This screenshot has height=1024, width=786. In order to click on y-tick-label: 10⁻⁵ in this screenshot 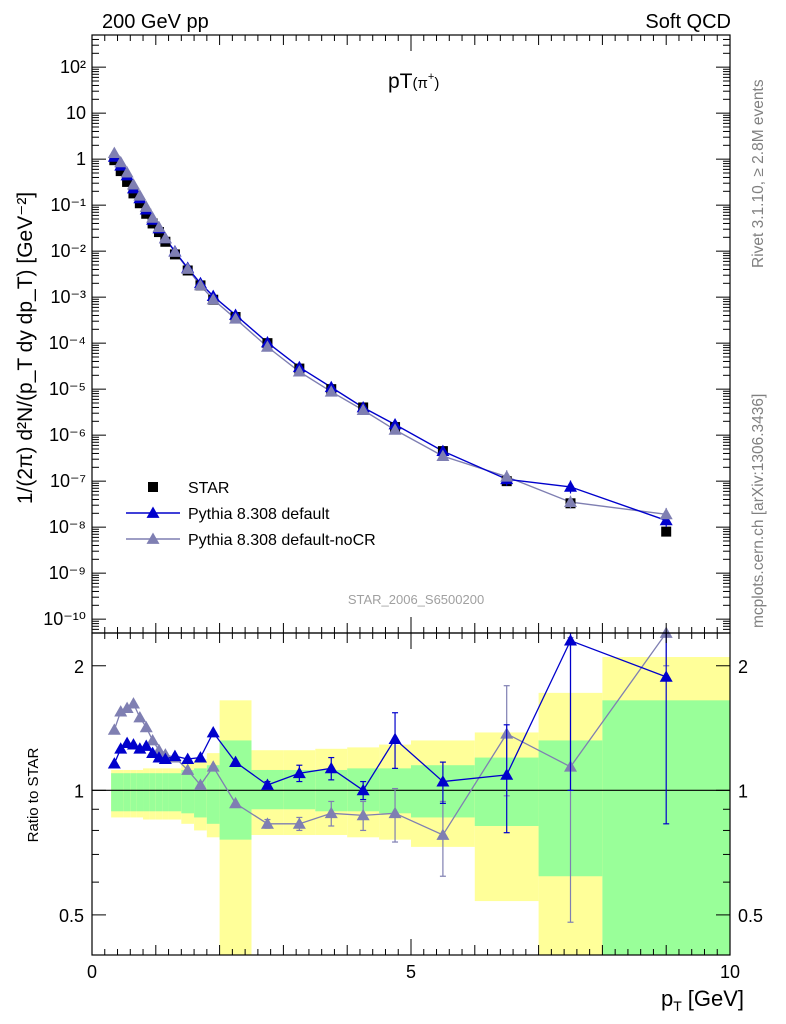, I will do `click(67, 389)`.